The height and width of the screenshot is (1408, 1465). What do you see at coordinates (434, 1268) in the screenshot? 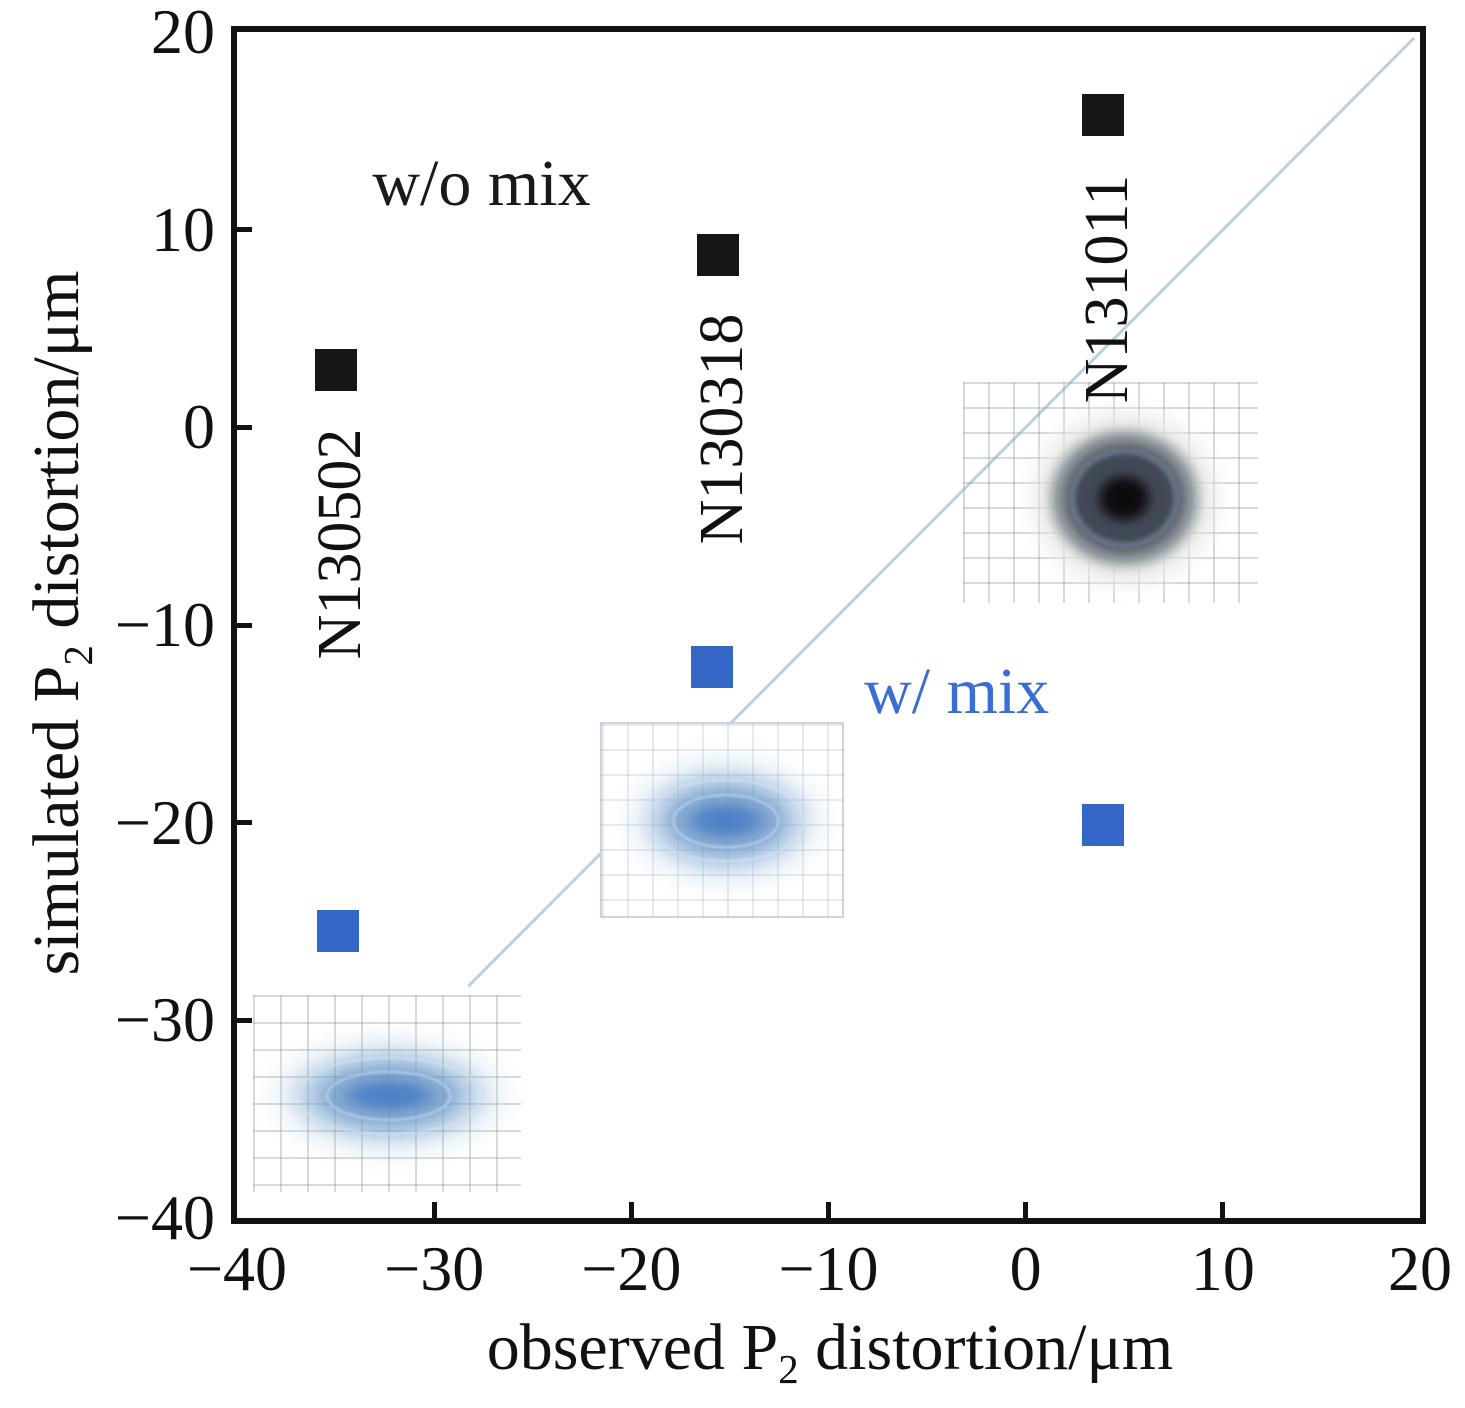
I see `x-tick-label: −30` at bounding box center [434, 1268].